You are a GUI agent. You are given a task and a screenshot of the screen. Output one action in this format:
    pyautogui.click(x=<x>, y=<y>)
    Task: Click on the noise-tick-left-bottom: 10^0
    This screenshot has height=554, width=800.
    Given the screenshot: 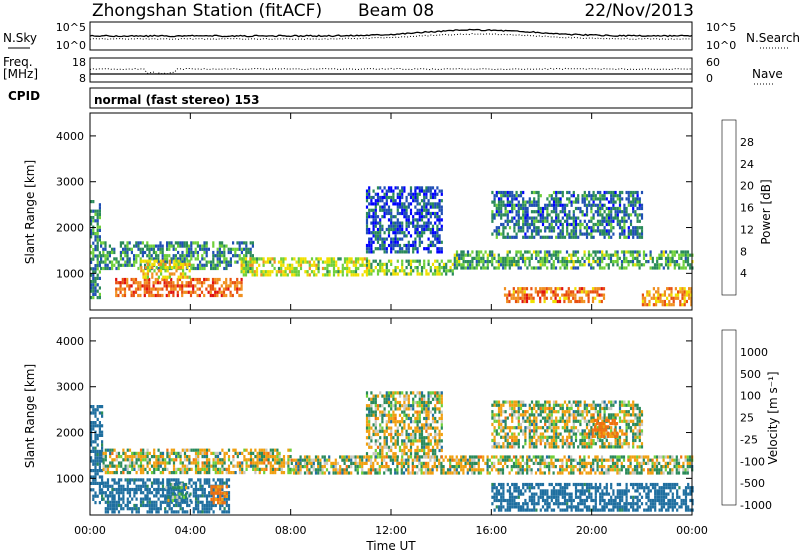 What is the action you would take?
    pyautogui.click(x=71, y=45)
    